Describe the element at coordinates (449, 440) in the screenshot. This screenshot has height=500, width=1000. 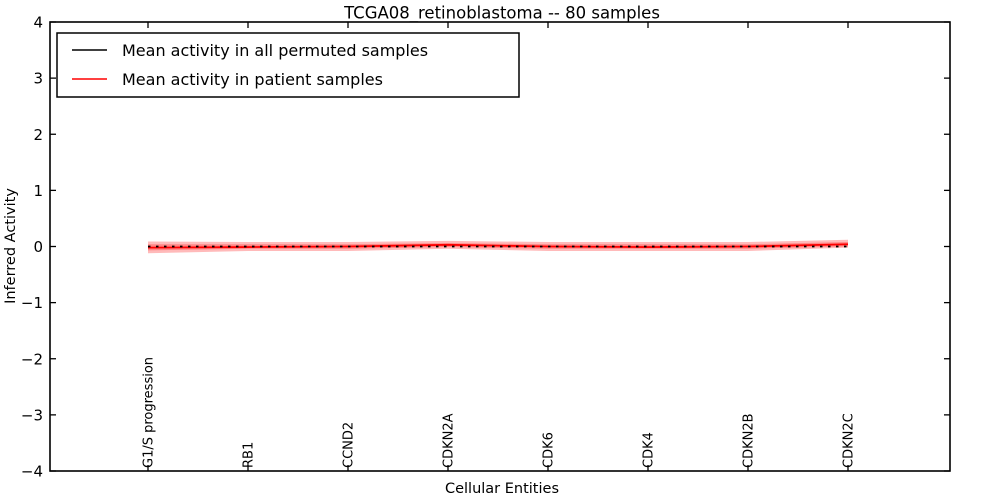
I see `x-tick-label: CDKN2A` at that location.